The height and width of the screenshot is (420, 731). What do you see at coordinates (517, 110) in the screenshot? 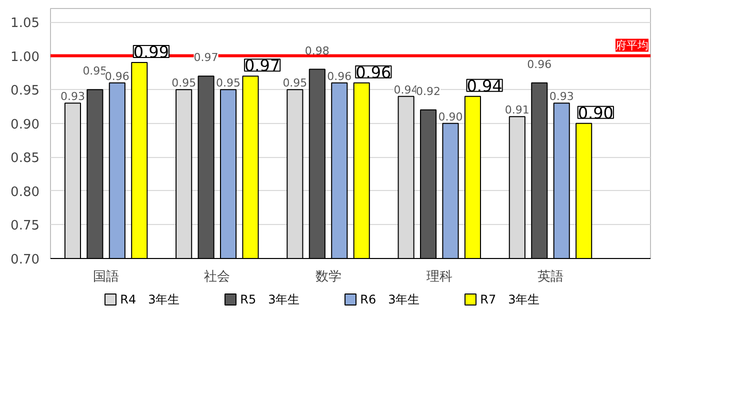
I see `data-label: 0.91` at bounding box center [517, 110].